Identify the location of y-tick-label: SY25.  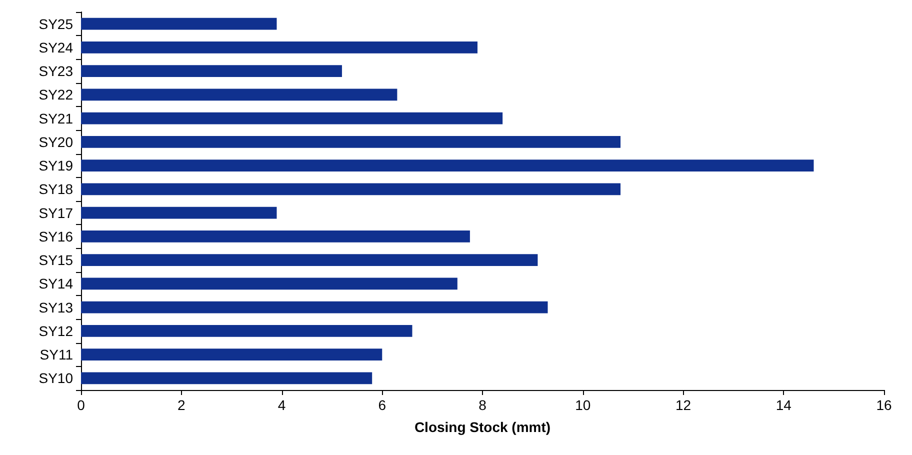
(56, 24).